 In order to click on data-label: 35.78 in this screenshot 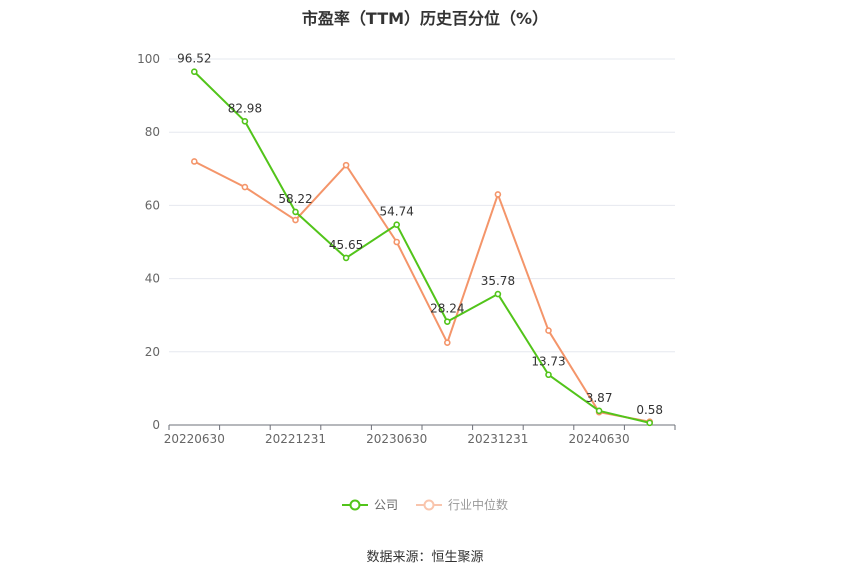, I will do `click(498, 281)`.